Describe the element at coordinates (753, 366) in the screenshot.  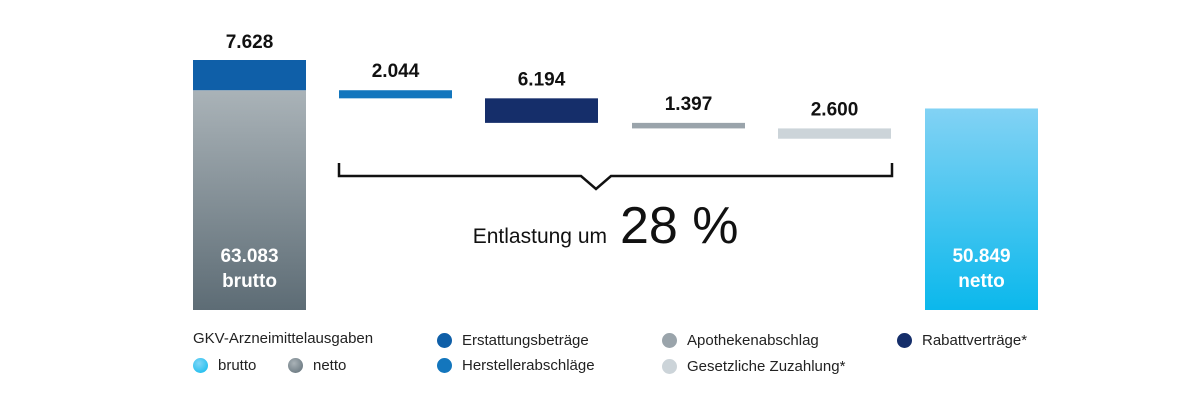
I see `legend-item-gesetzliche-zuzahlung: Gesetzliche Zuzahlung*` at that location.